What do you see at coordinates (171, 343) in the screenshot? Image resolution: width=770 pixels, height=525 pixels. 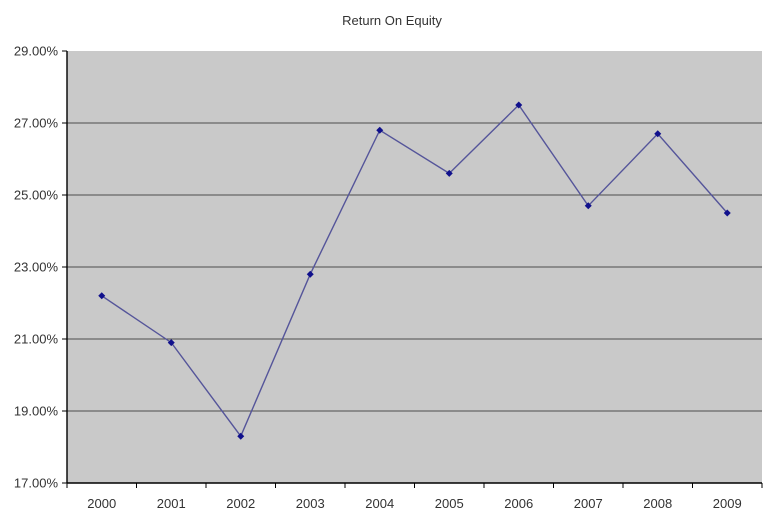 I see `data-point-2001` at bounding box center [171, 343].